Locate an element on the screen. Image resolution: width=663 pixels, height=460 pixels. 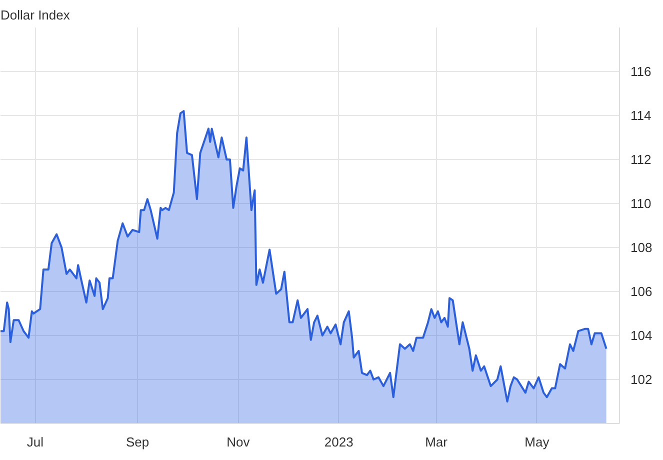
y-tick-label: 110 is located at coordinates (641, 203).